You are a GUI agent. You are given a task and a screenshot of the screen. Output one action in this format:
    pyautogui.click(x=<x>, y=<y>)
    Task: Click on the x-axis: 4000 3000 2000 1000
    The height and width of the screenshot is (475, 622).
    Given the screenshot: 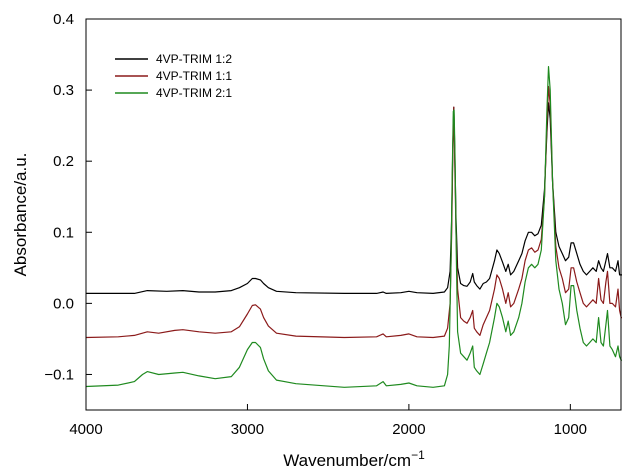 What is the action you would take?
    pyautogui.click(x=328, y=421)
    